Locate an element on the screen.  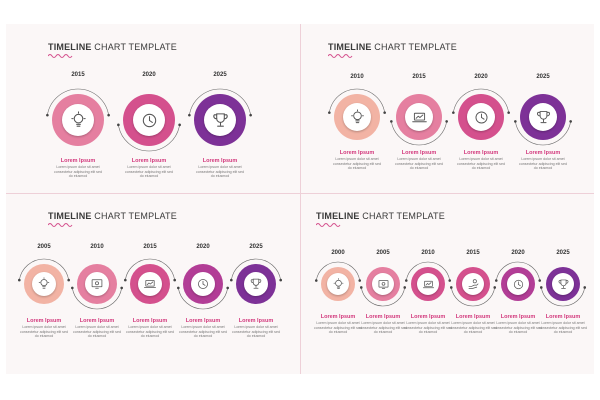
year-label: 2000 is located at coordinates (338, 253).